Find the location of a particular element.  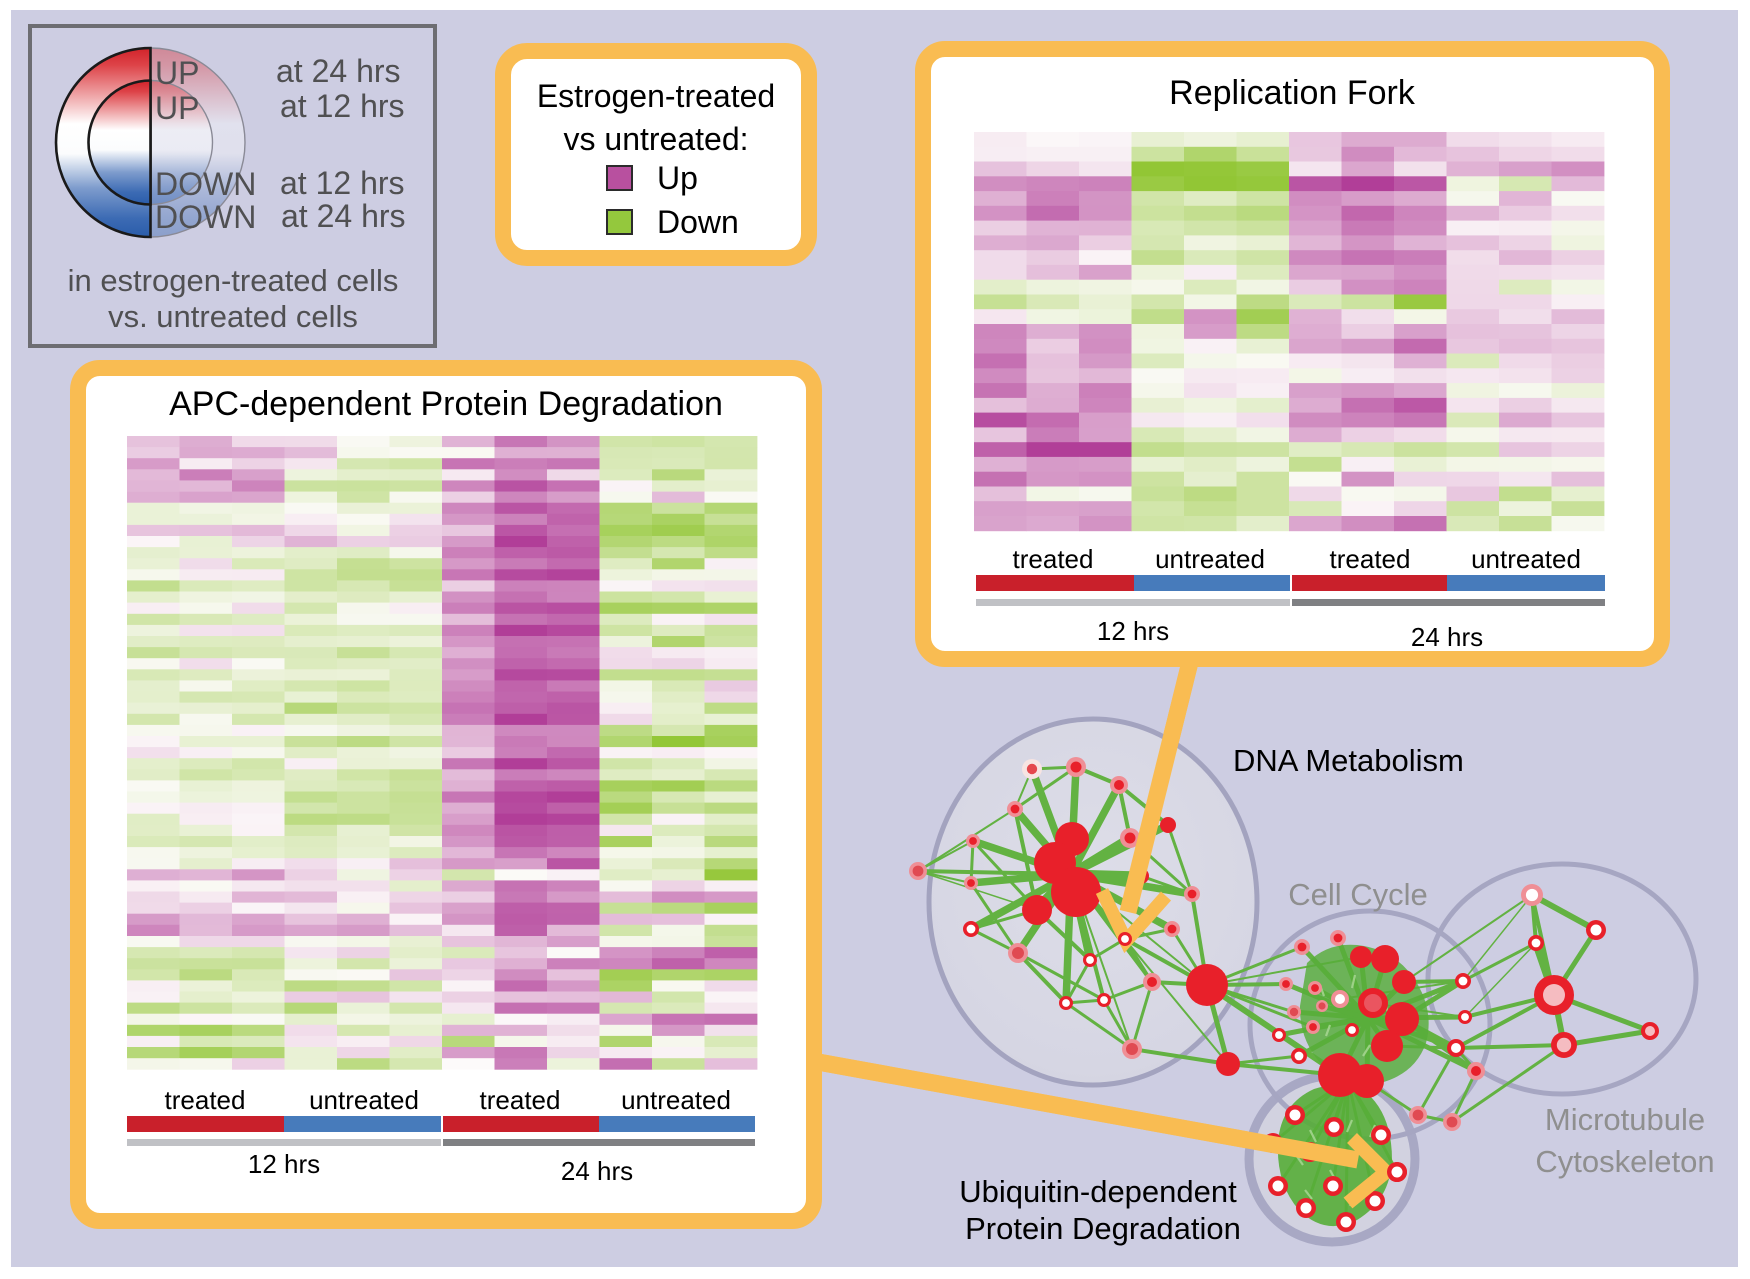

svg-text: Up is located at coordinates (677, 178).